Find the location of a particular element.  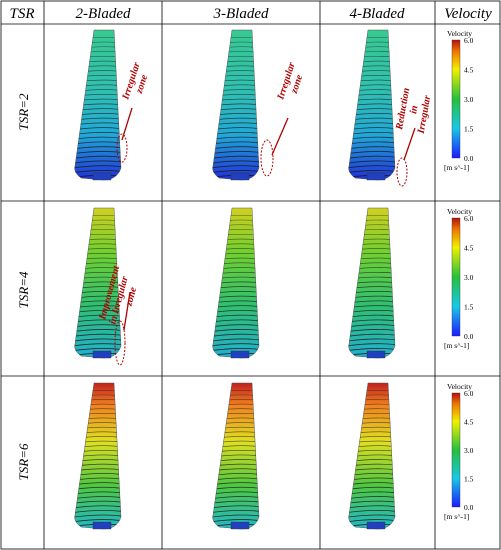

blade-r1-c1 is located at coordinates (236, 283).